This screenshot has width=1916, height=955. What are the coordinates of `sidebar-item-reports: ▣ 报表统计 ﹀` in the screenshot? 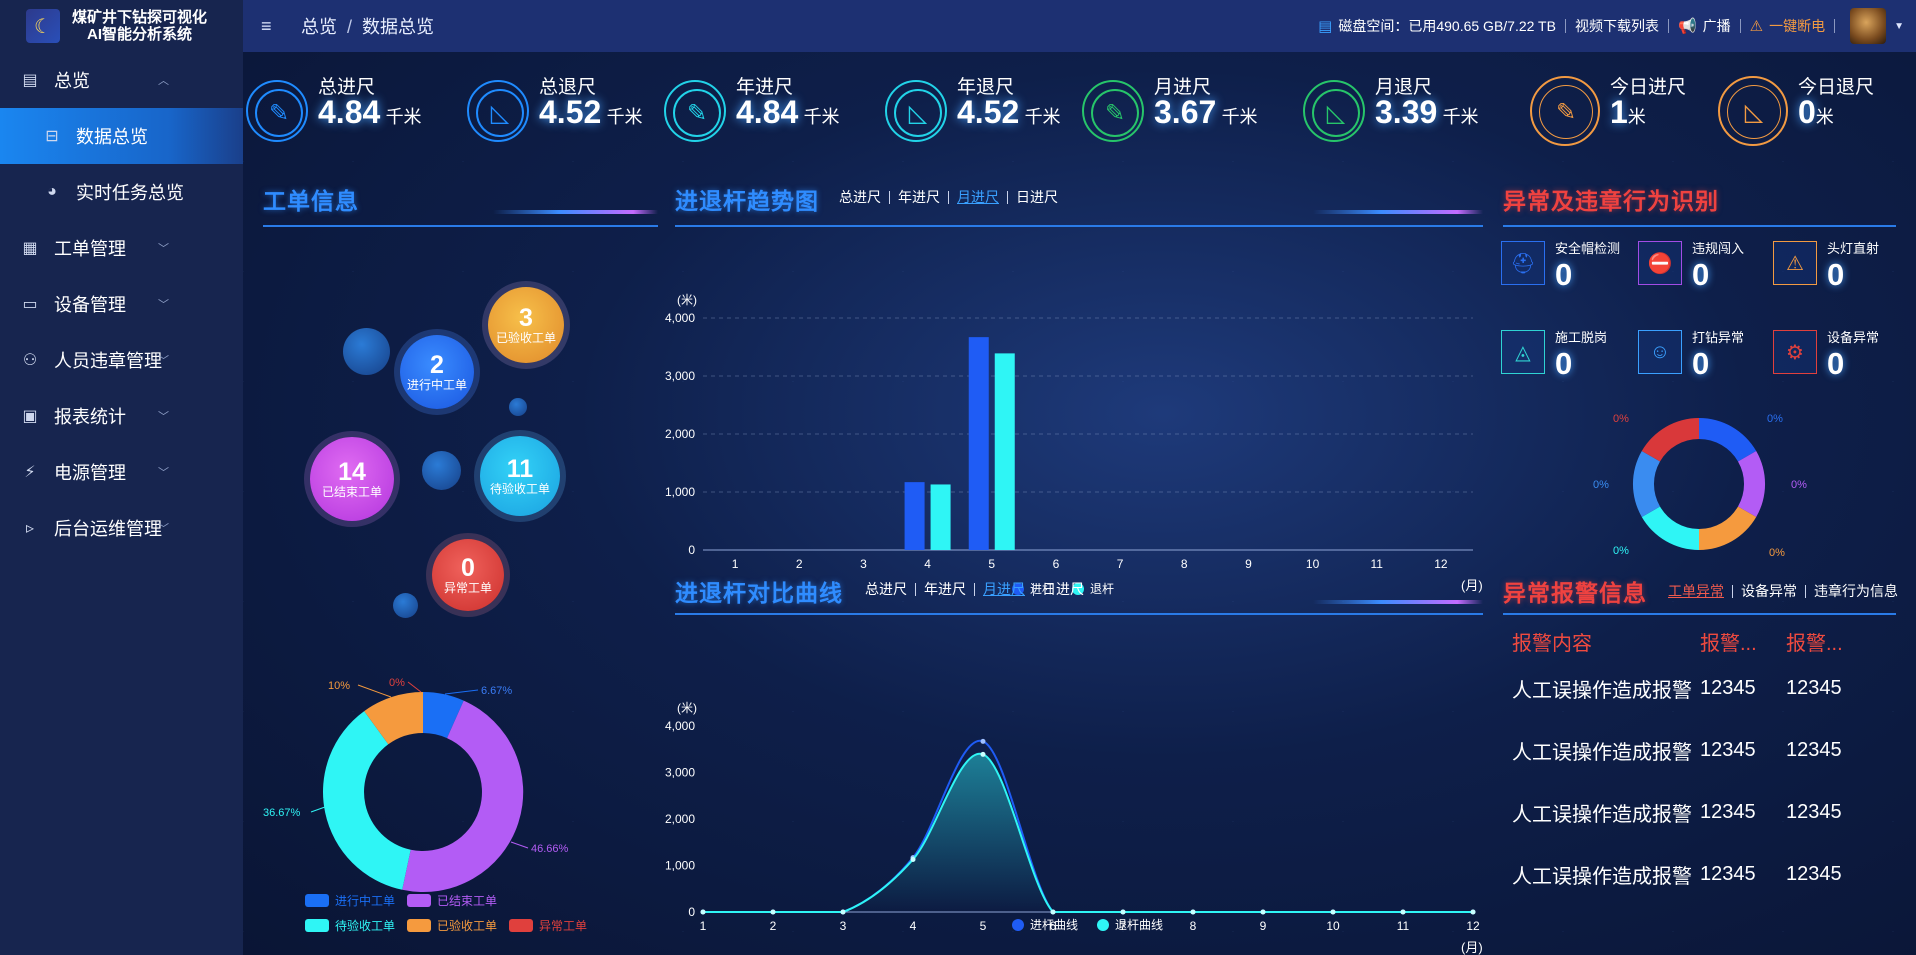 It's located at (121, 416).